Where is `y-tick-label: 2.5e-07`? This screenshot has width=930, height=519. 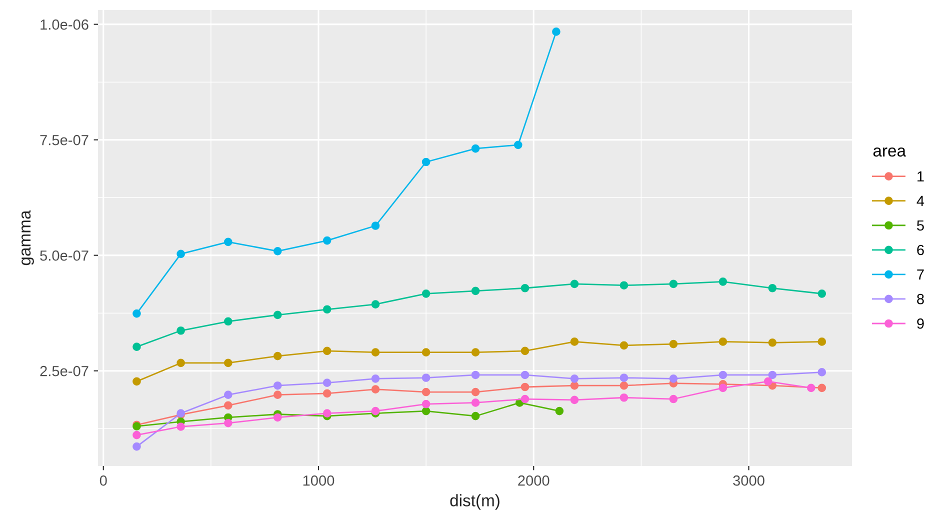 y-tick-label: 2.5e-07 is located at coordinates (64, 371).